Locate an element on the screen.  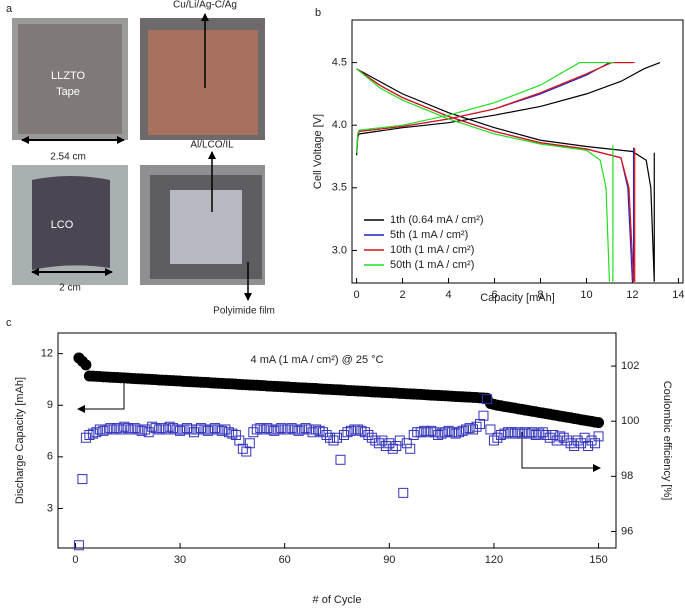
x-tick-label: 60 is located at coordinates (285, 560).